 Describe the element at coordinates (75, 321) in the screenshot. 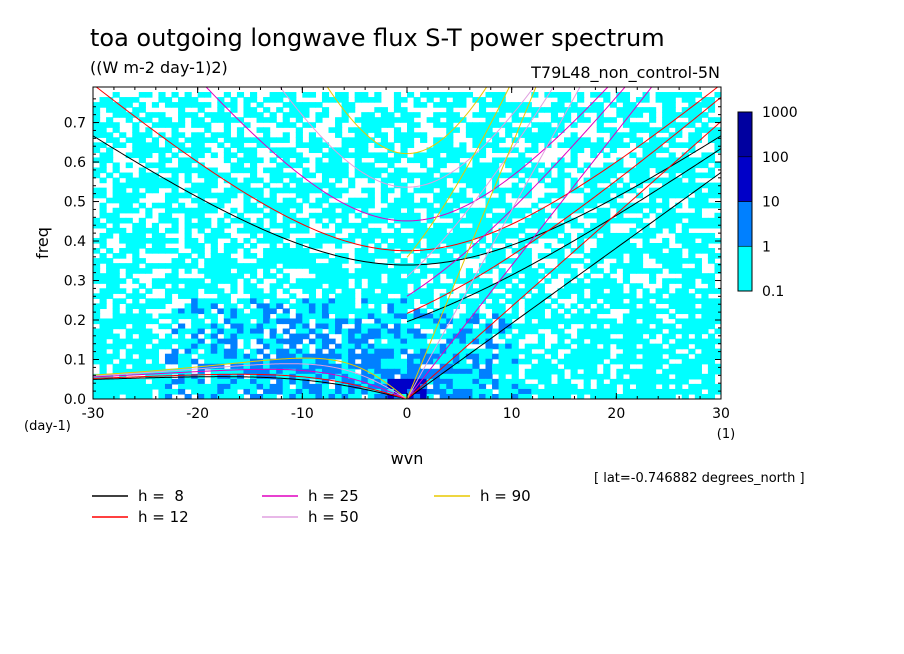

I see `y-tick-label: 0.2` at that location.